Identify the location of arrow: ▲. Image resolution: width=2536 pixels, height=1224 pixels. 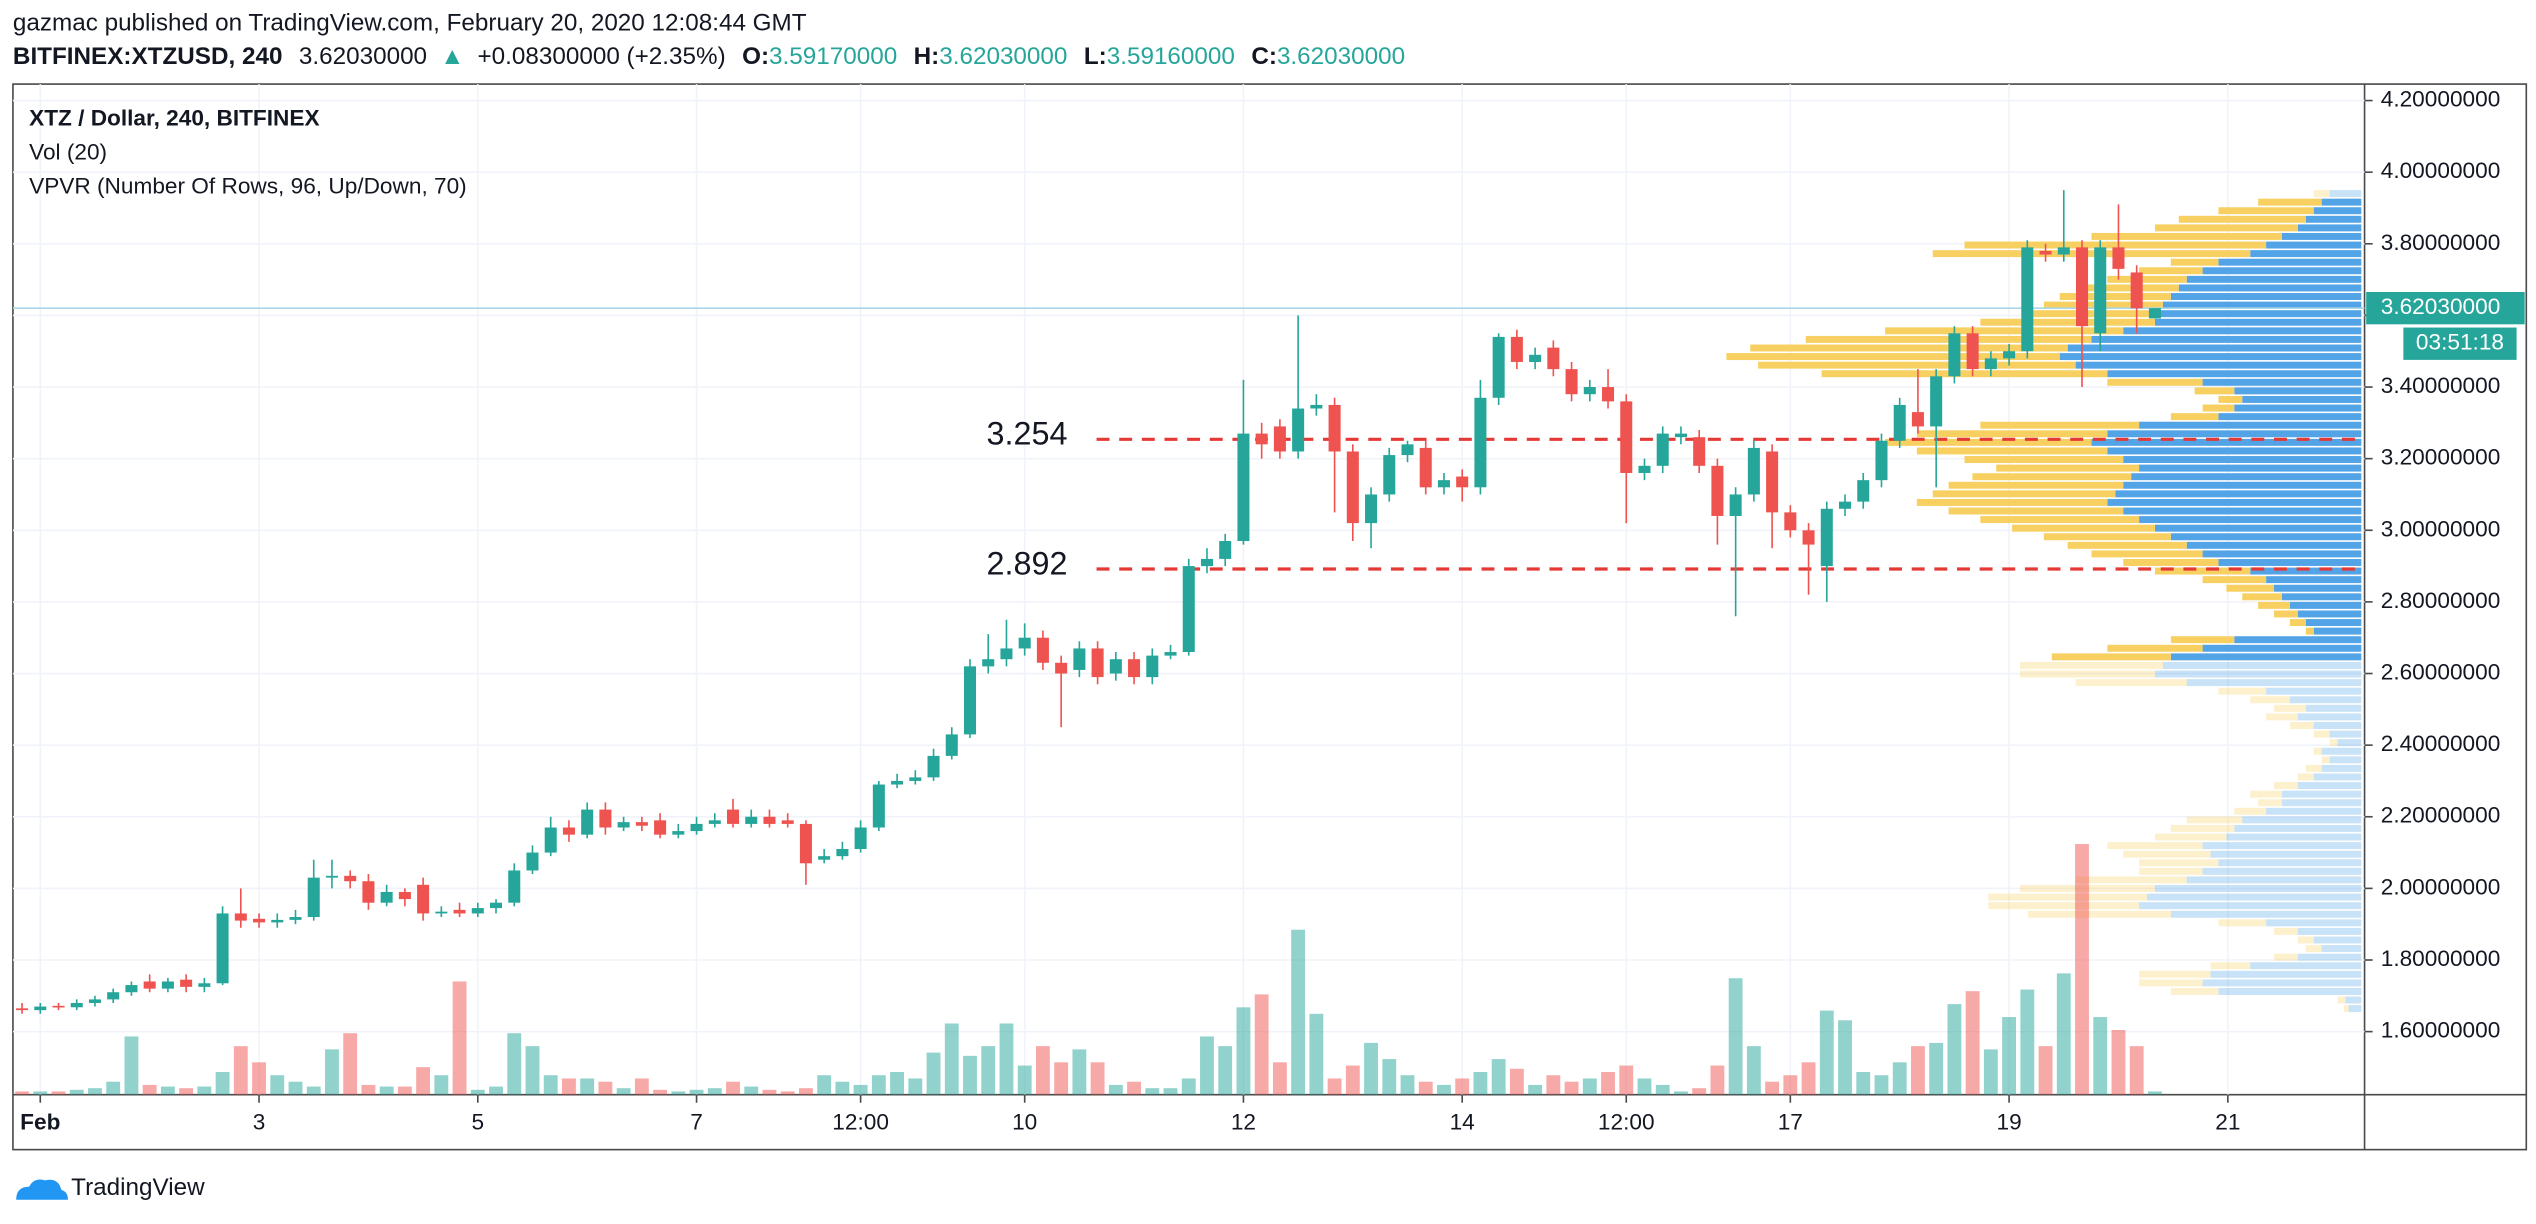
(452, 57).